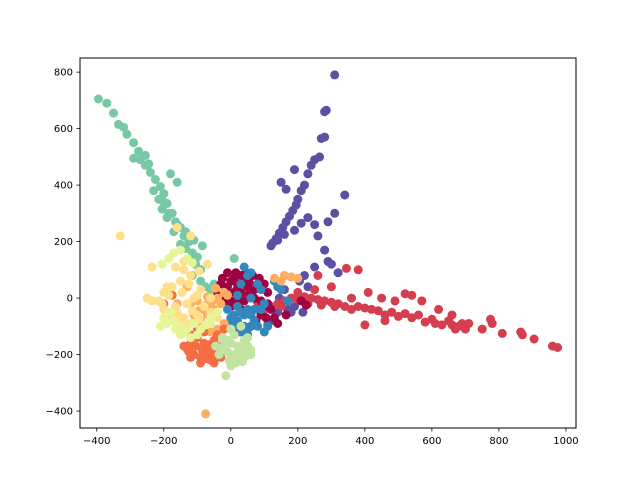  Describe the element at coordinates (331, 437) in the screenshot. I see `x-axis: −400 −200 0 200 400 600 800 1000` at that location.